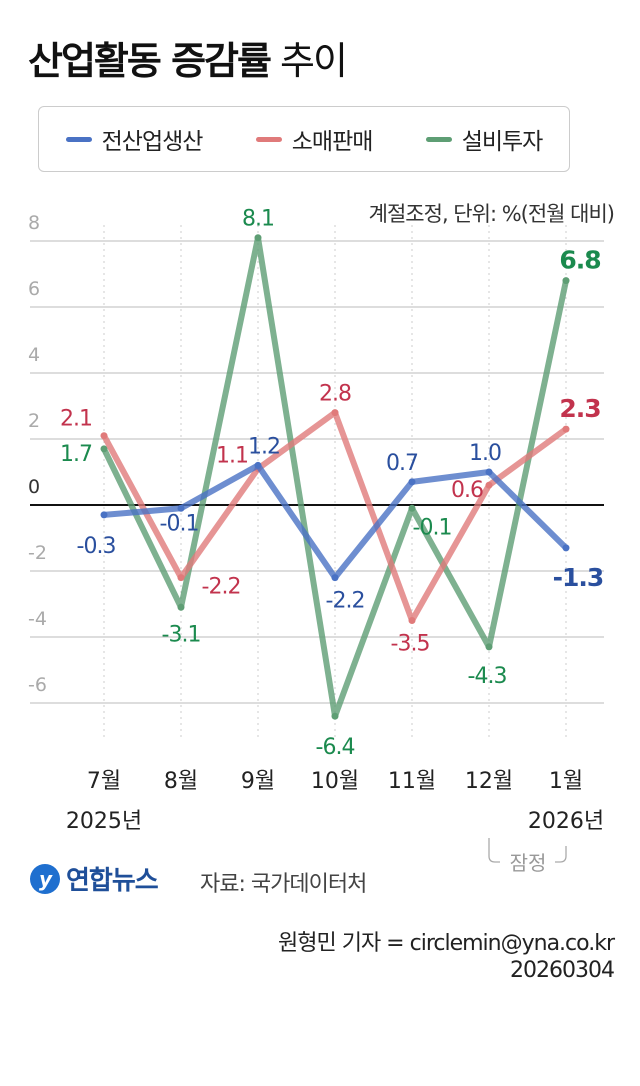 The width and height of the screenshot is (640, 1086). What do you see at coordinates (232, 456) in the screenshot?
I see `data-label: 1.1` at bounding box center [232, 456].